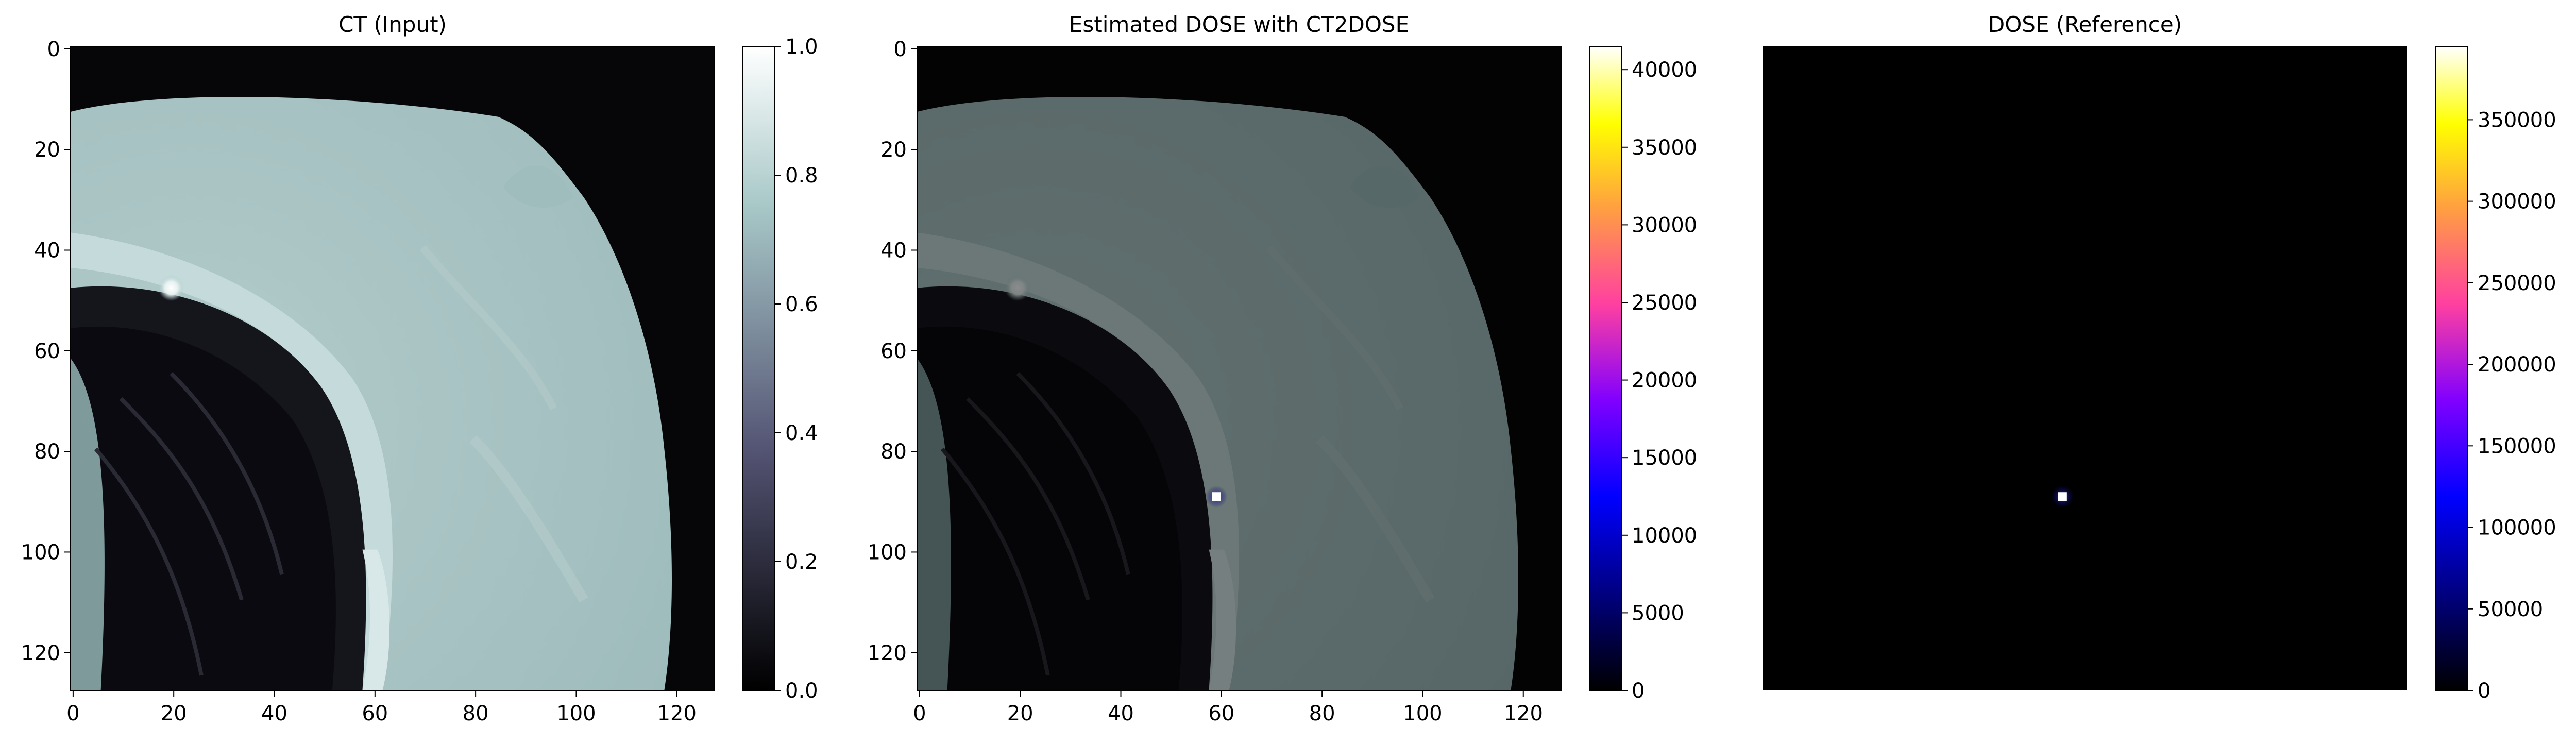 This screenshot has width=2576, height=744. What do you see at coordinates (1664, 458) in the screenshot?
I see `colorbar-tick-label: 15000` at bounding box center [1664, 458].